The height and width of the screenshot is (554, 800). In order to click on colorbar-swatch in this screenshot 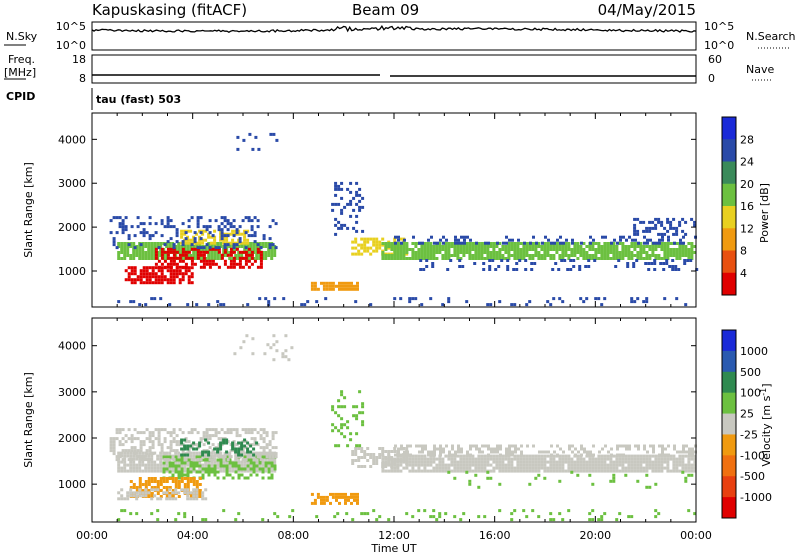, I will do `click(729, 403)`.